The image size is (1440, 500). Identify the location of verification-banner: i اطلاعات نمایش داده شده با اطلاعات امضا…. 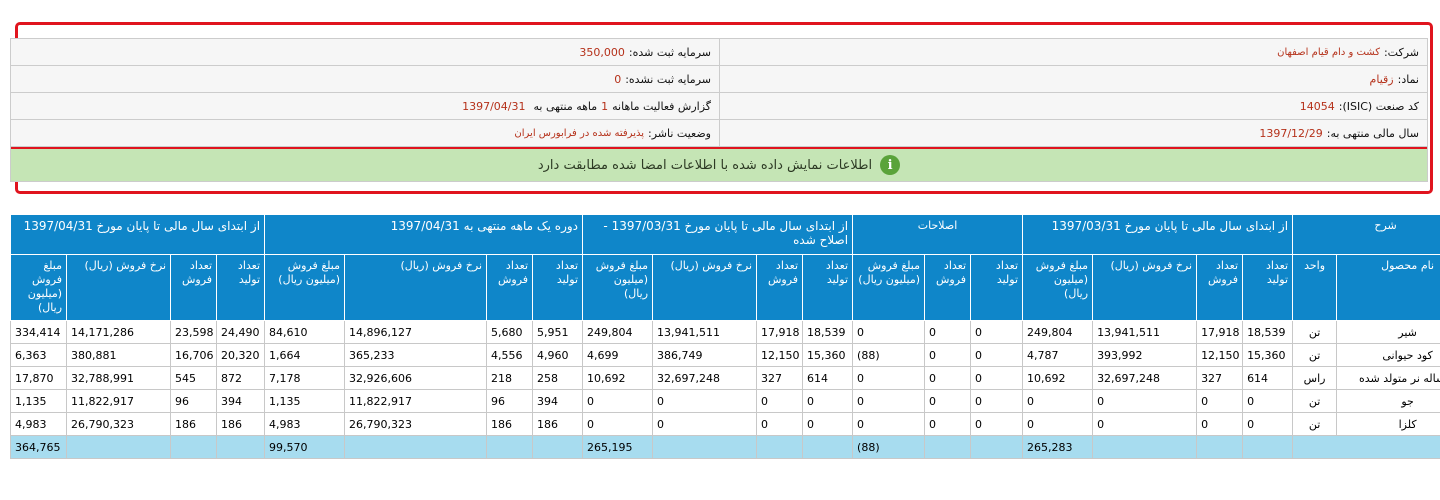
(719, 164).